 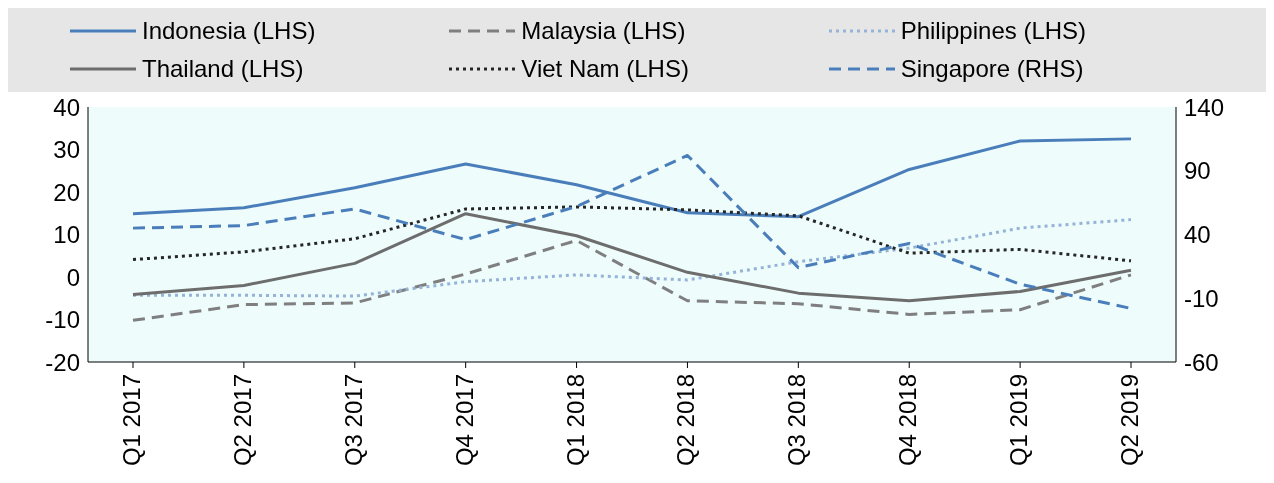 I want to click on legend-label: Malaysia (LHS), so click(x=603, y=31).